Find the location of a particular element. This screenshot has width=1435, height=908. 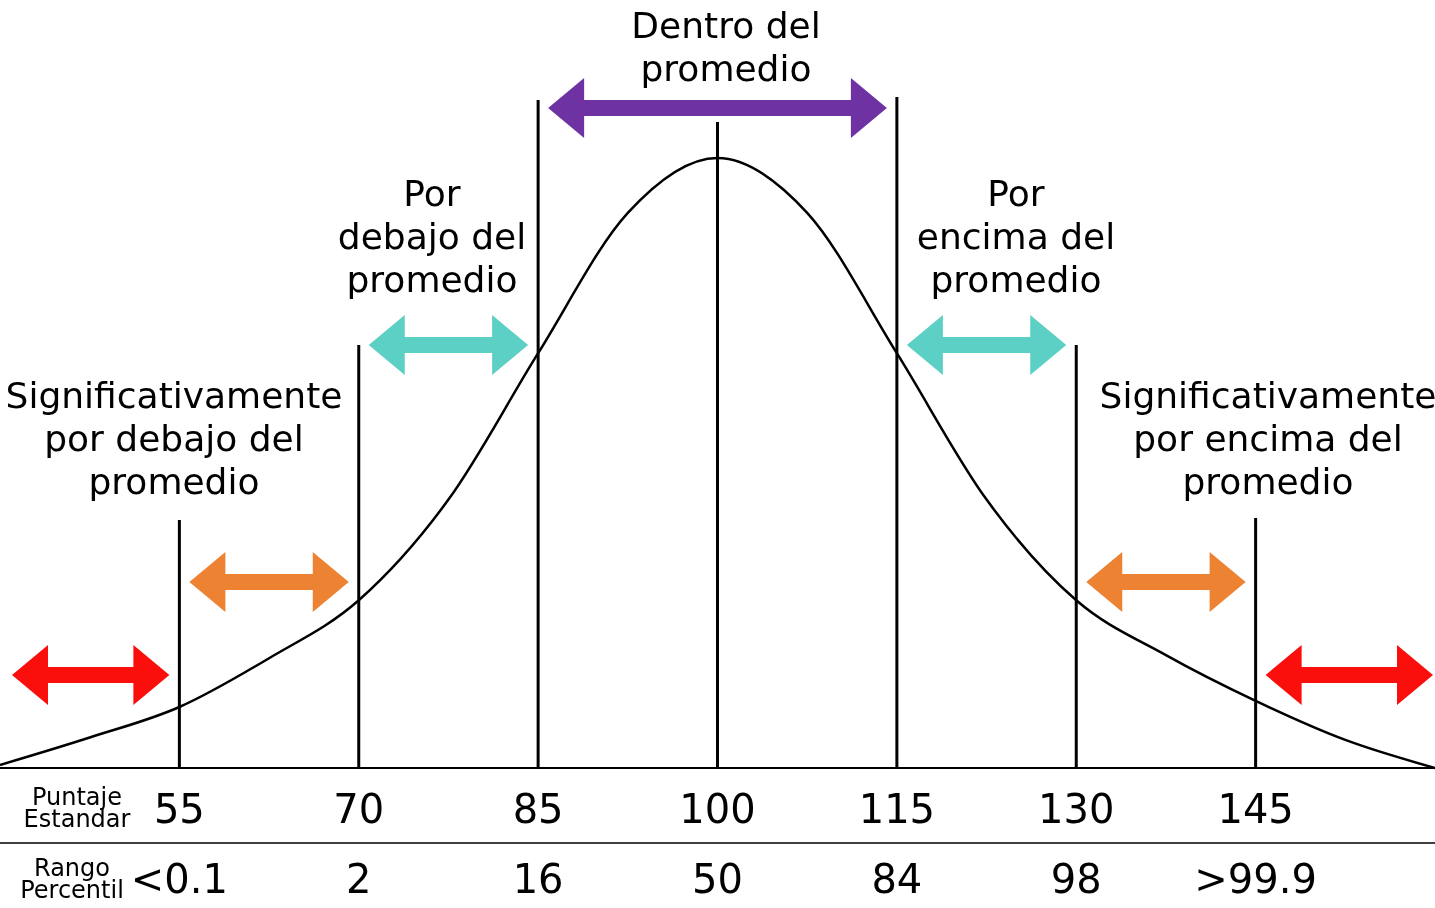

x-axis-title: Puntaje Estandar is located at coordinates (77, 808).